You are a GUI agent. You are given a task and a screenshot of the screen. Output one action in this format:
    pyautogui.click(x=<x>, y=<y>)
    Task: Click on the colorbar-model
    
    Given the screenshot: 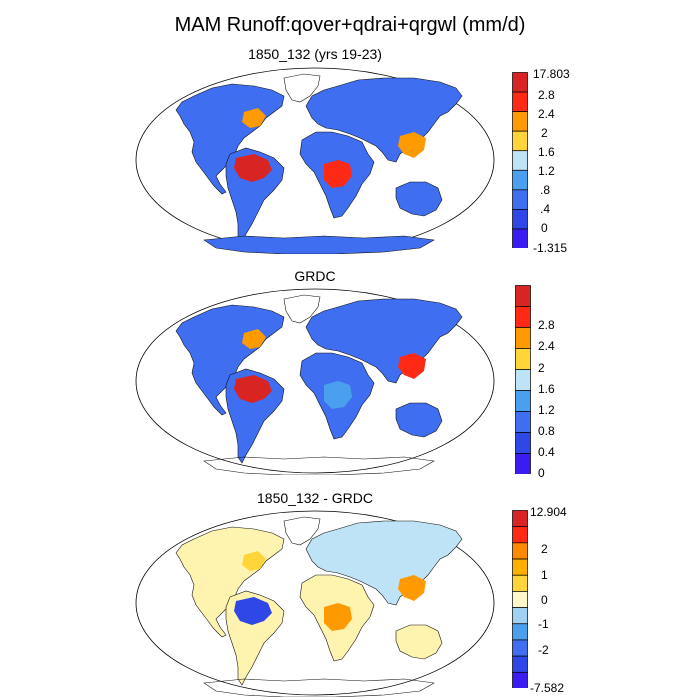 What is the action you would take?
    pyautogui.click(x=520, y=160)
    